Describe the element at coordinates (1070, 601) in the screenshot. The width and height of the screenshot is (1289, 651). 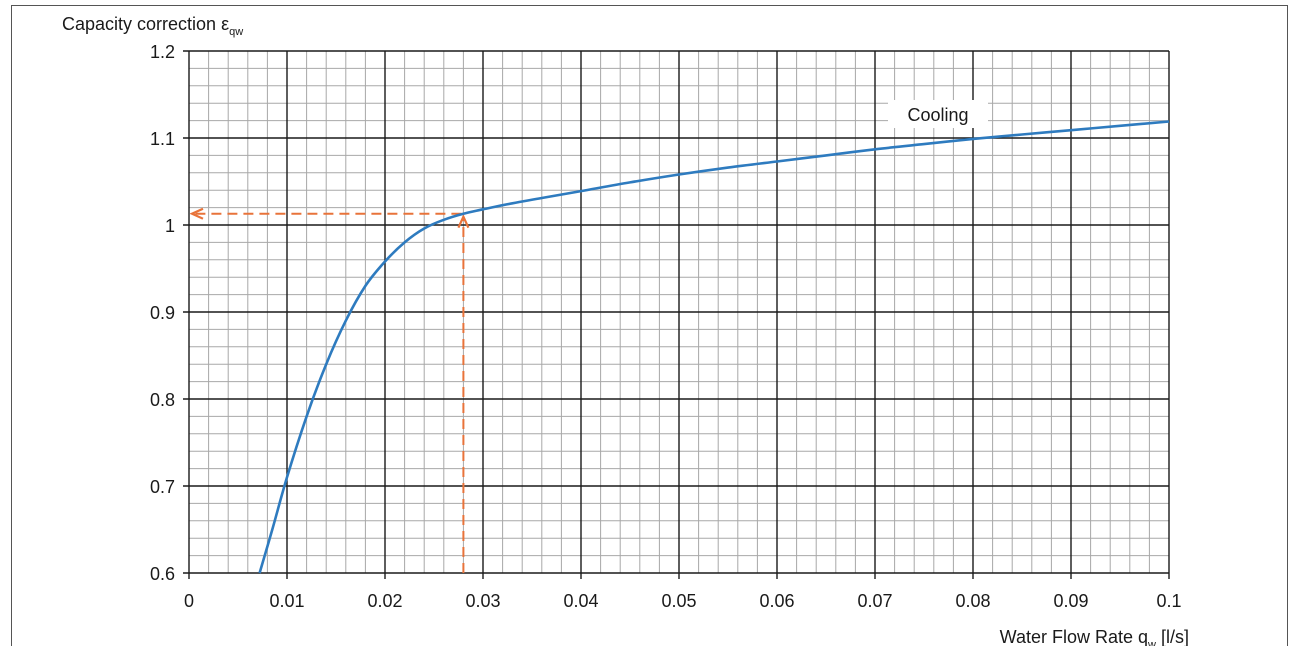
I see `x-tick-label: 0.09` at that location.